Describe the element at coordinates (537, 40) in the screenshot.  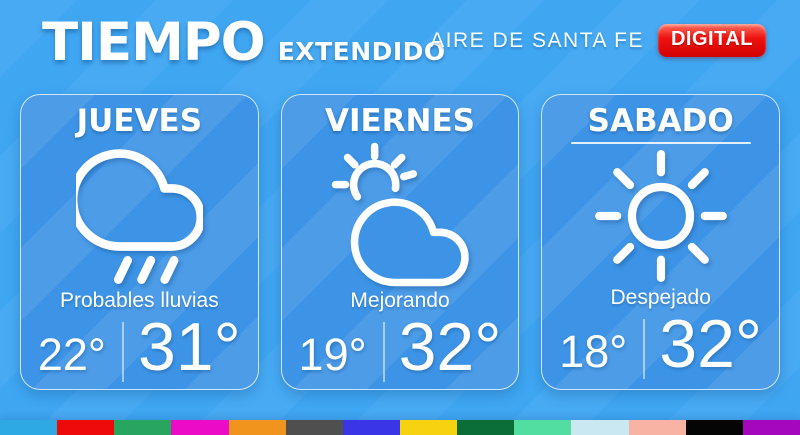
I see `brand-name: AIRE DE SANTA FE` at that location.